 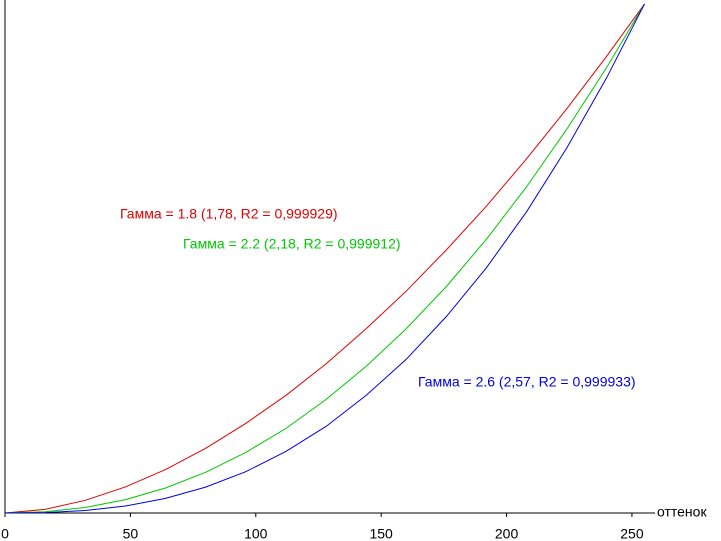 I want to click on x-tick-label: 0, so click(x=5, y=533).